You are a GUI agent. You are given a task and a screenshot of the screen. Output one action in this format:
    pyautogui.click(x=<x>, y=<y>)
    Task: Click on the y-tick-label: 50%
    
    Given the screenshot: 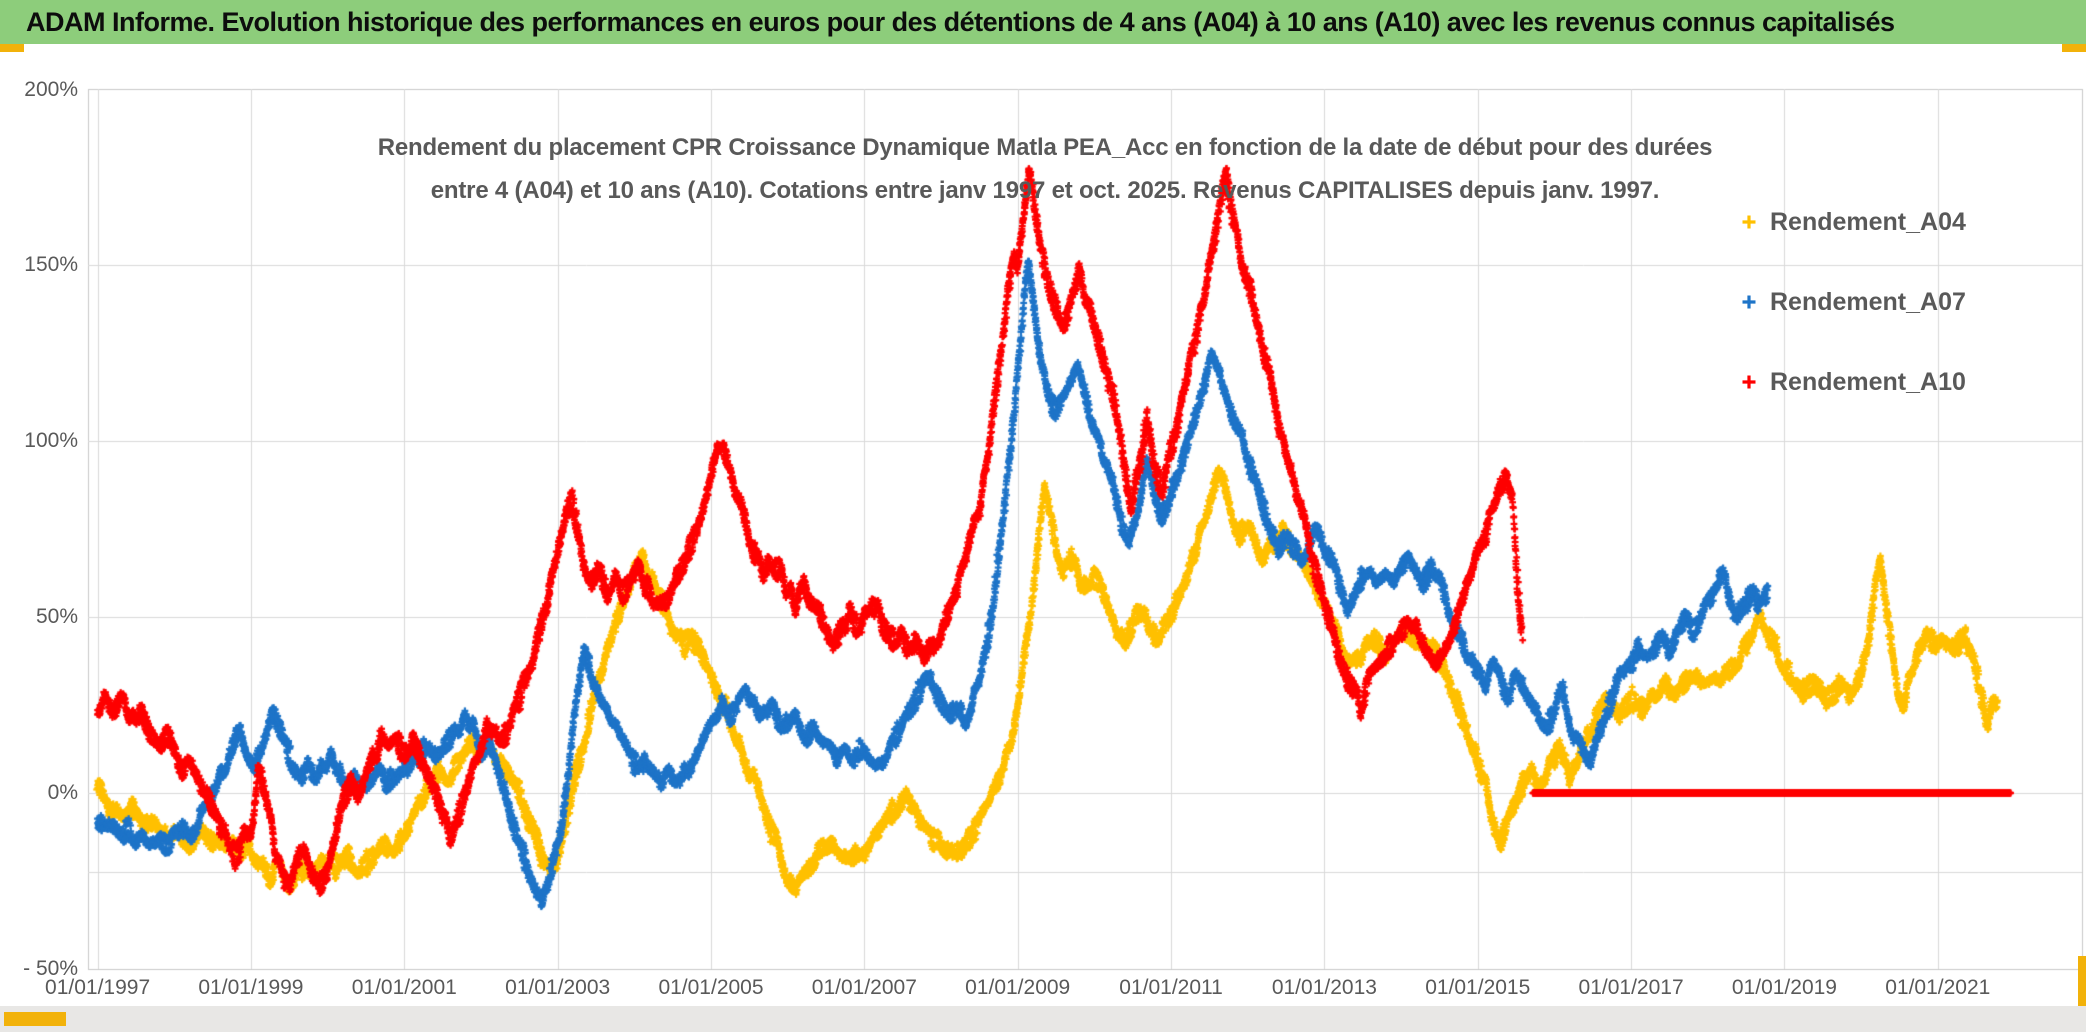 What is the action you would take?
    pyautogui.click(x=56, y=617)
    